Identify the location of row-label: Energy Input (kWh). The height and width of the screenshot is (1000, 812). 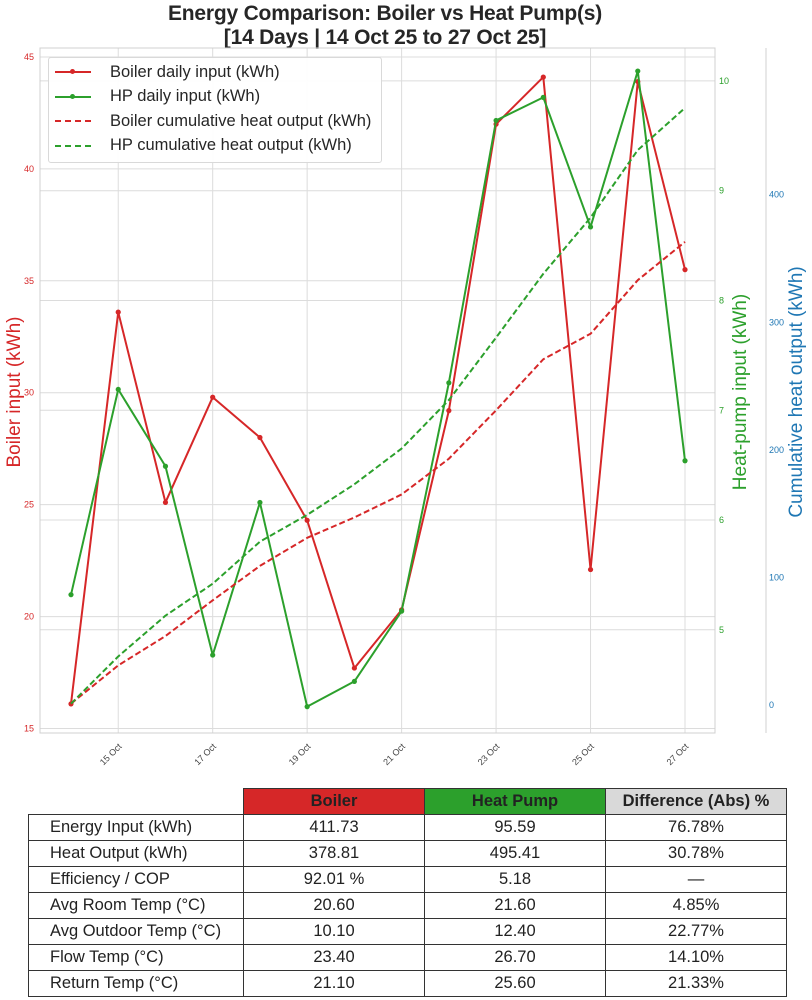
(136, 827).